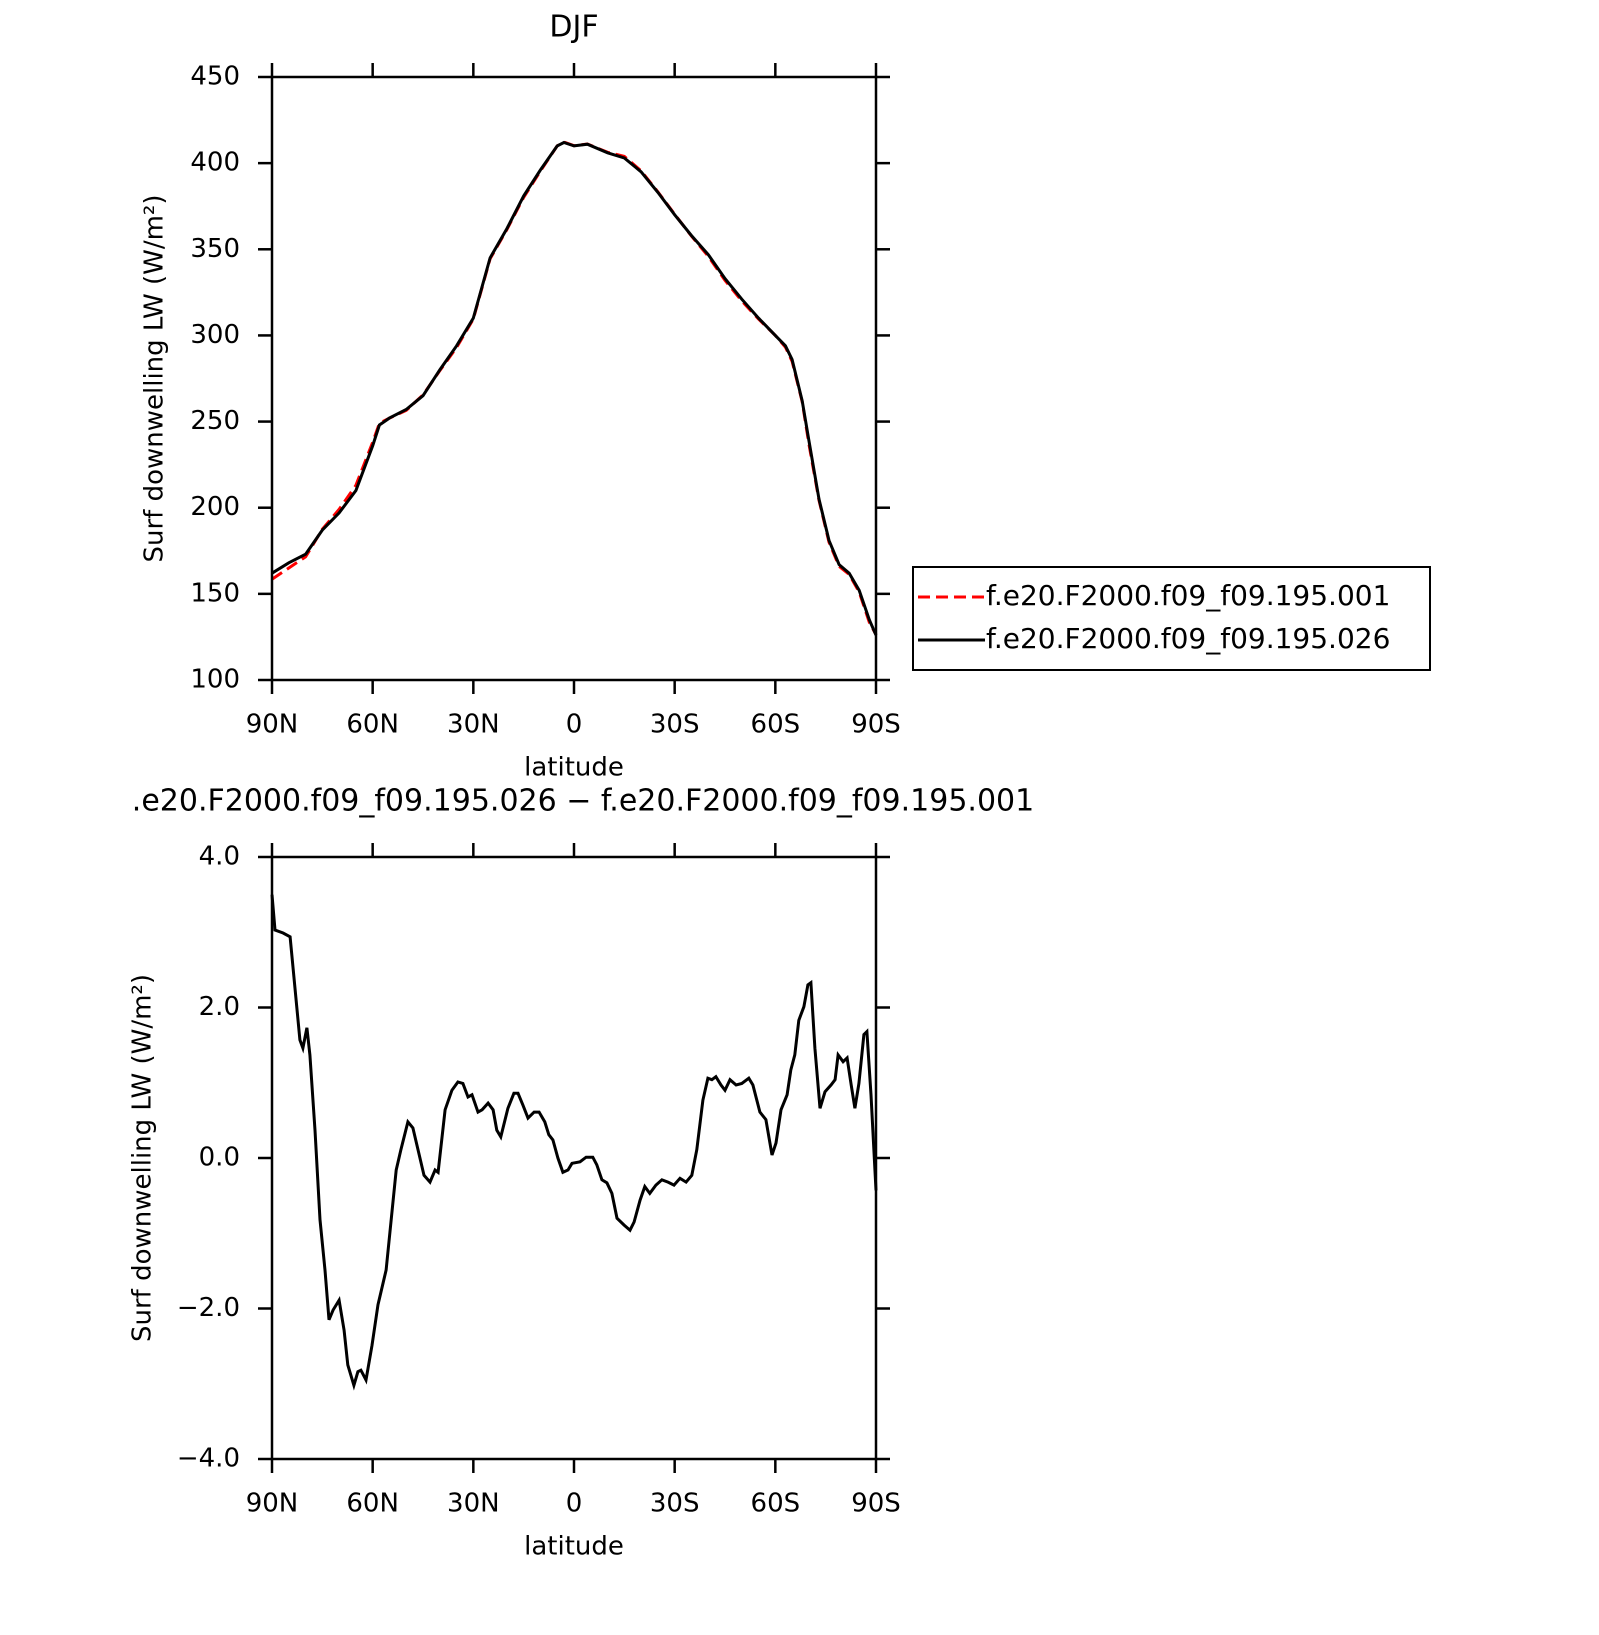 The height and width of the screenshot is (1635, 1599). I want to click on y-tick-label: −4.0, so click(208, 1459).